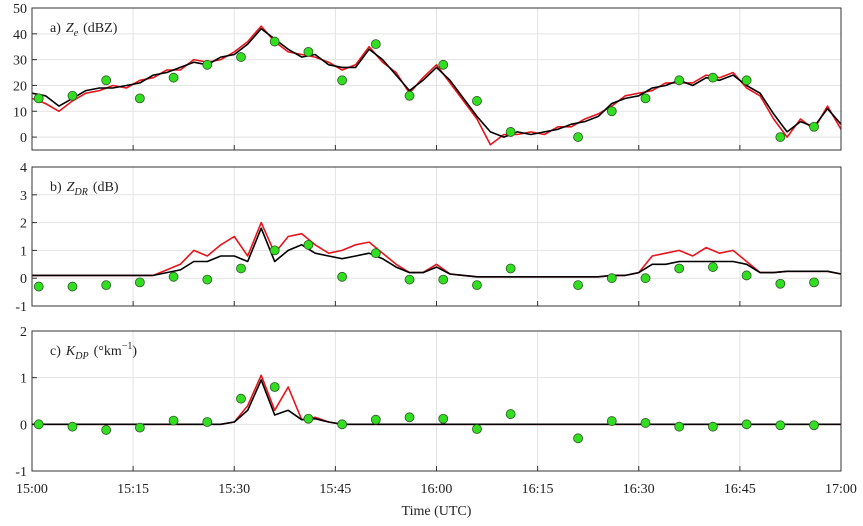  I want to click on panel-label: c), so click(55, 351).